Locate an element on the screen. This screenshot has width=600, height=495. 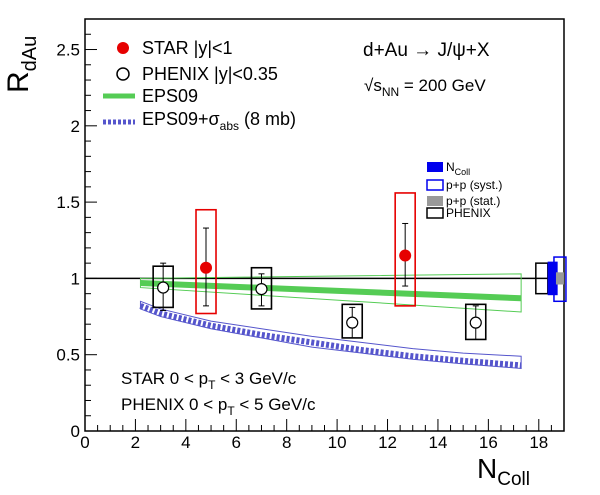
legend-ppstat-box is located at coordinates (435, 201).